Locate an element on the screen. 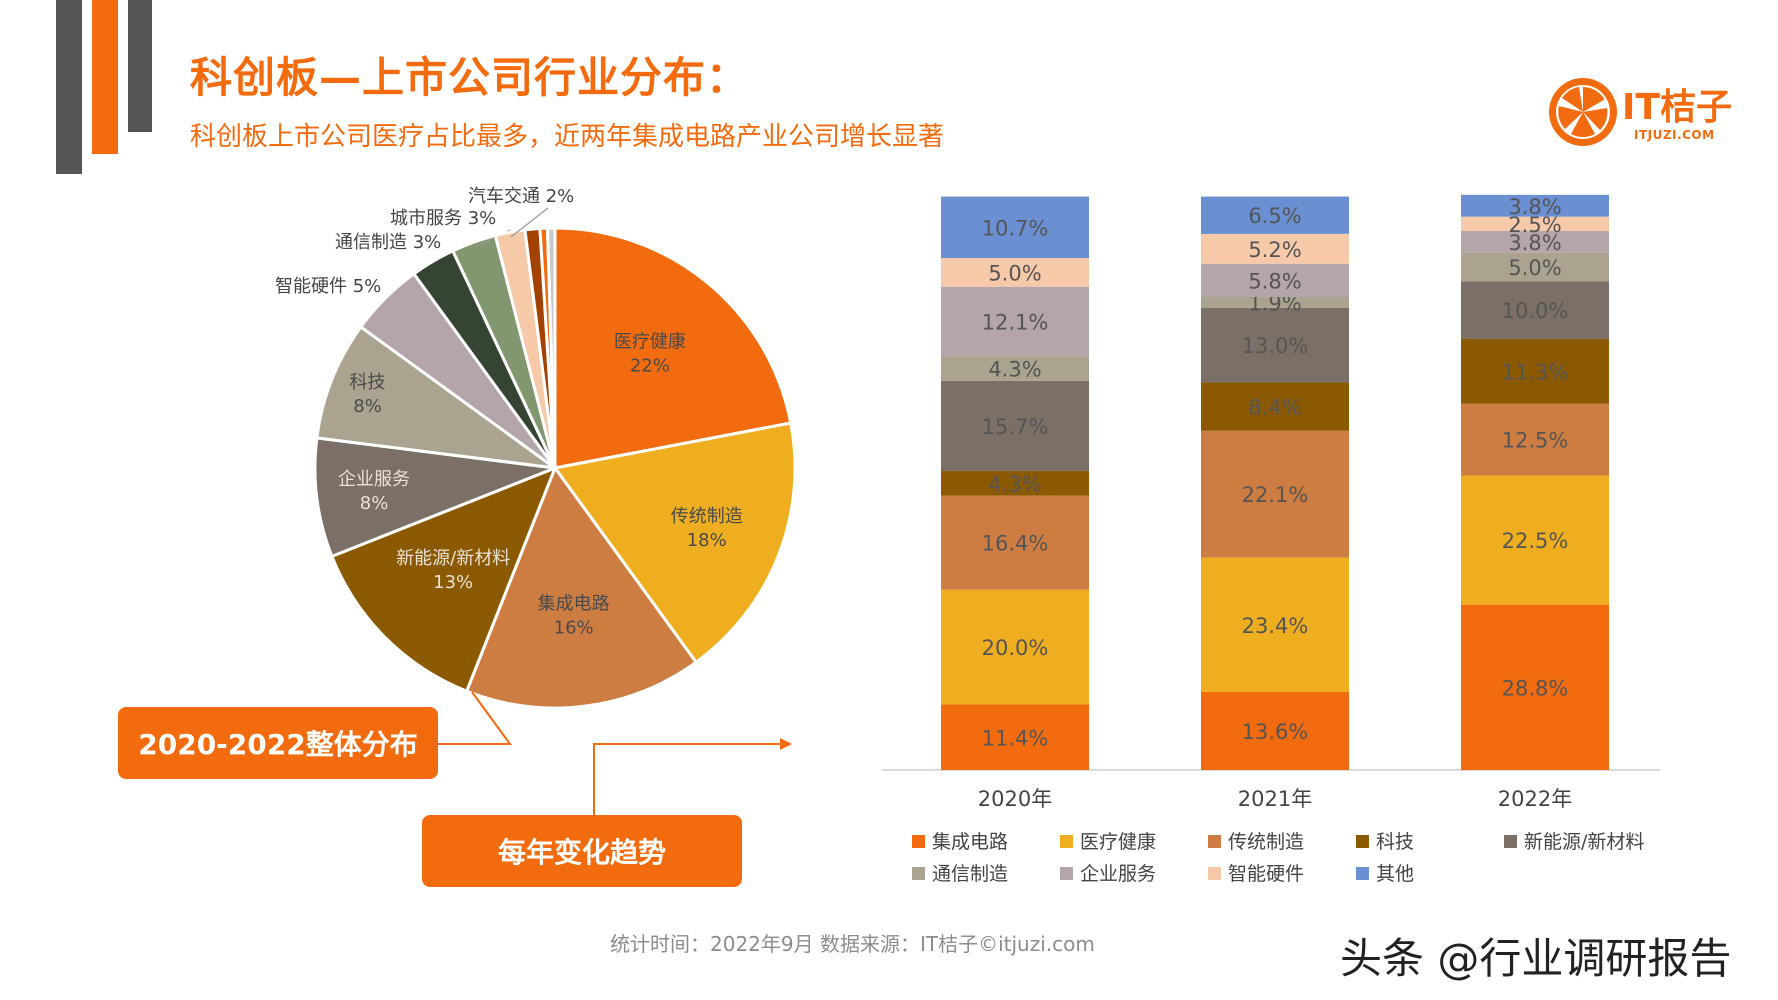 This screenshot has width=1778, height=1000. bar-data-label: 10.7% is located at coordinates (1015, 228).